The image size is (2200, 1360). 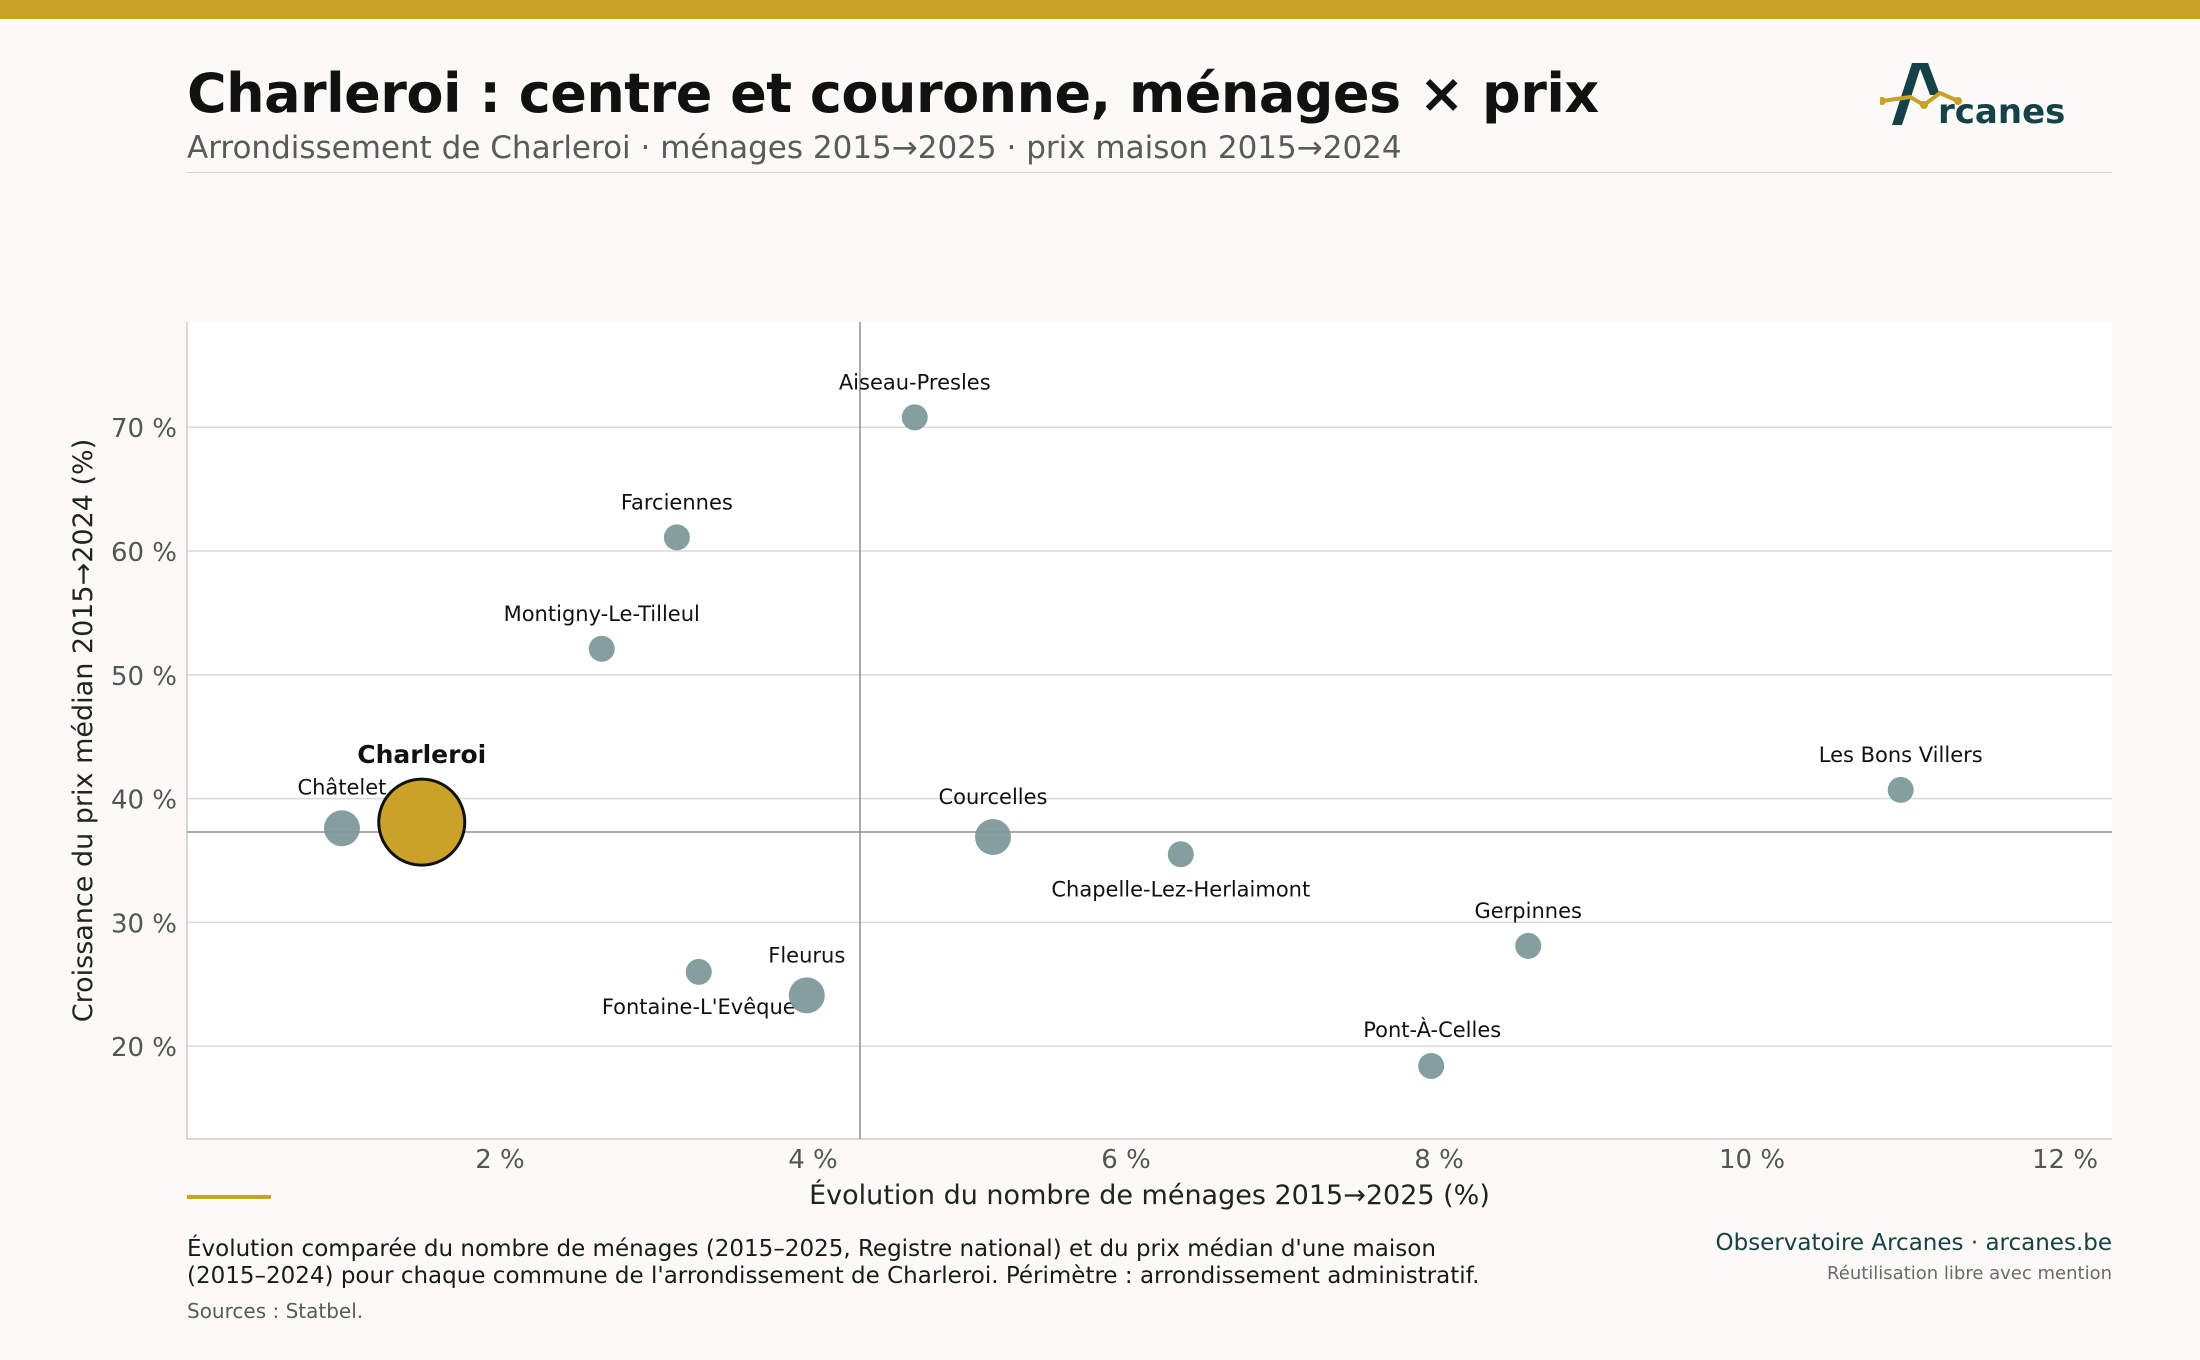 What do you see at coordinates (1901, 755) in the screenshot?
I see `point-label: Les Bons Villers` at bounding box center [1901, 755].